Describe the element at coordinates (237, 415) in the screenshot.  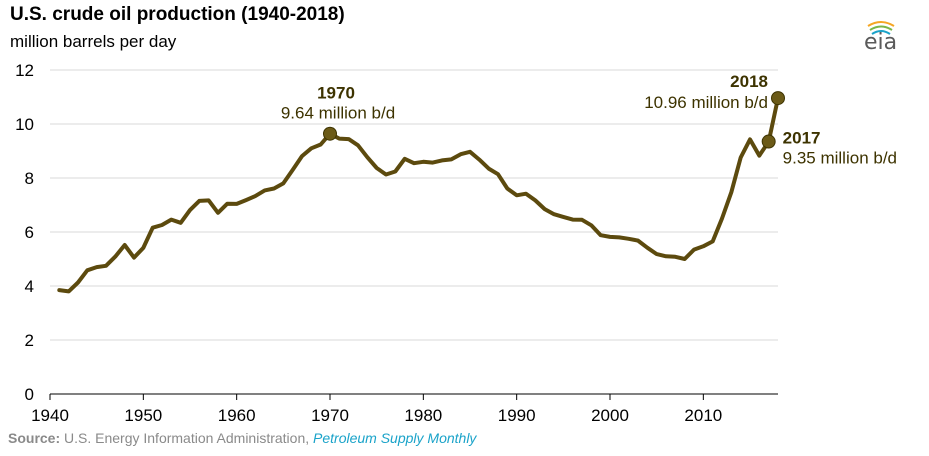
I see `x-tick-label: 1960` at that location.